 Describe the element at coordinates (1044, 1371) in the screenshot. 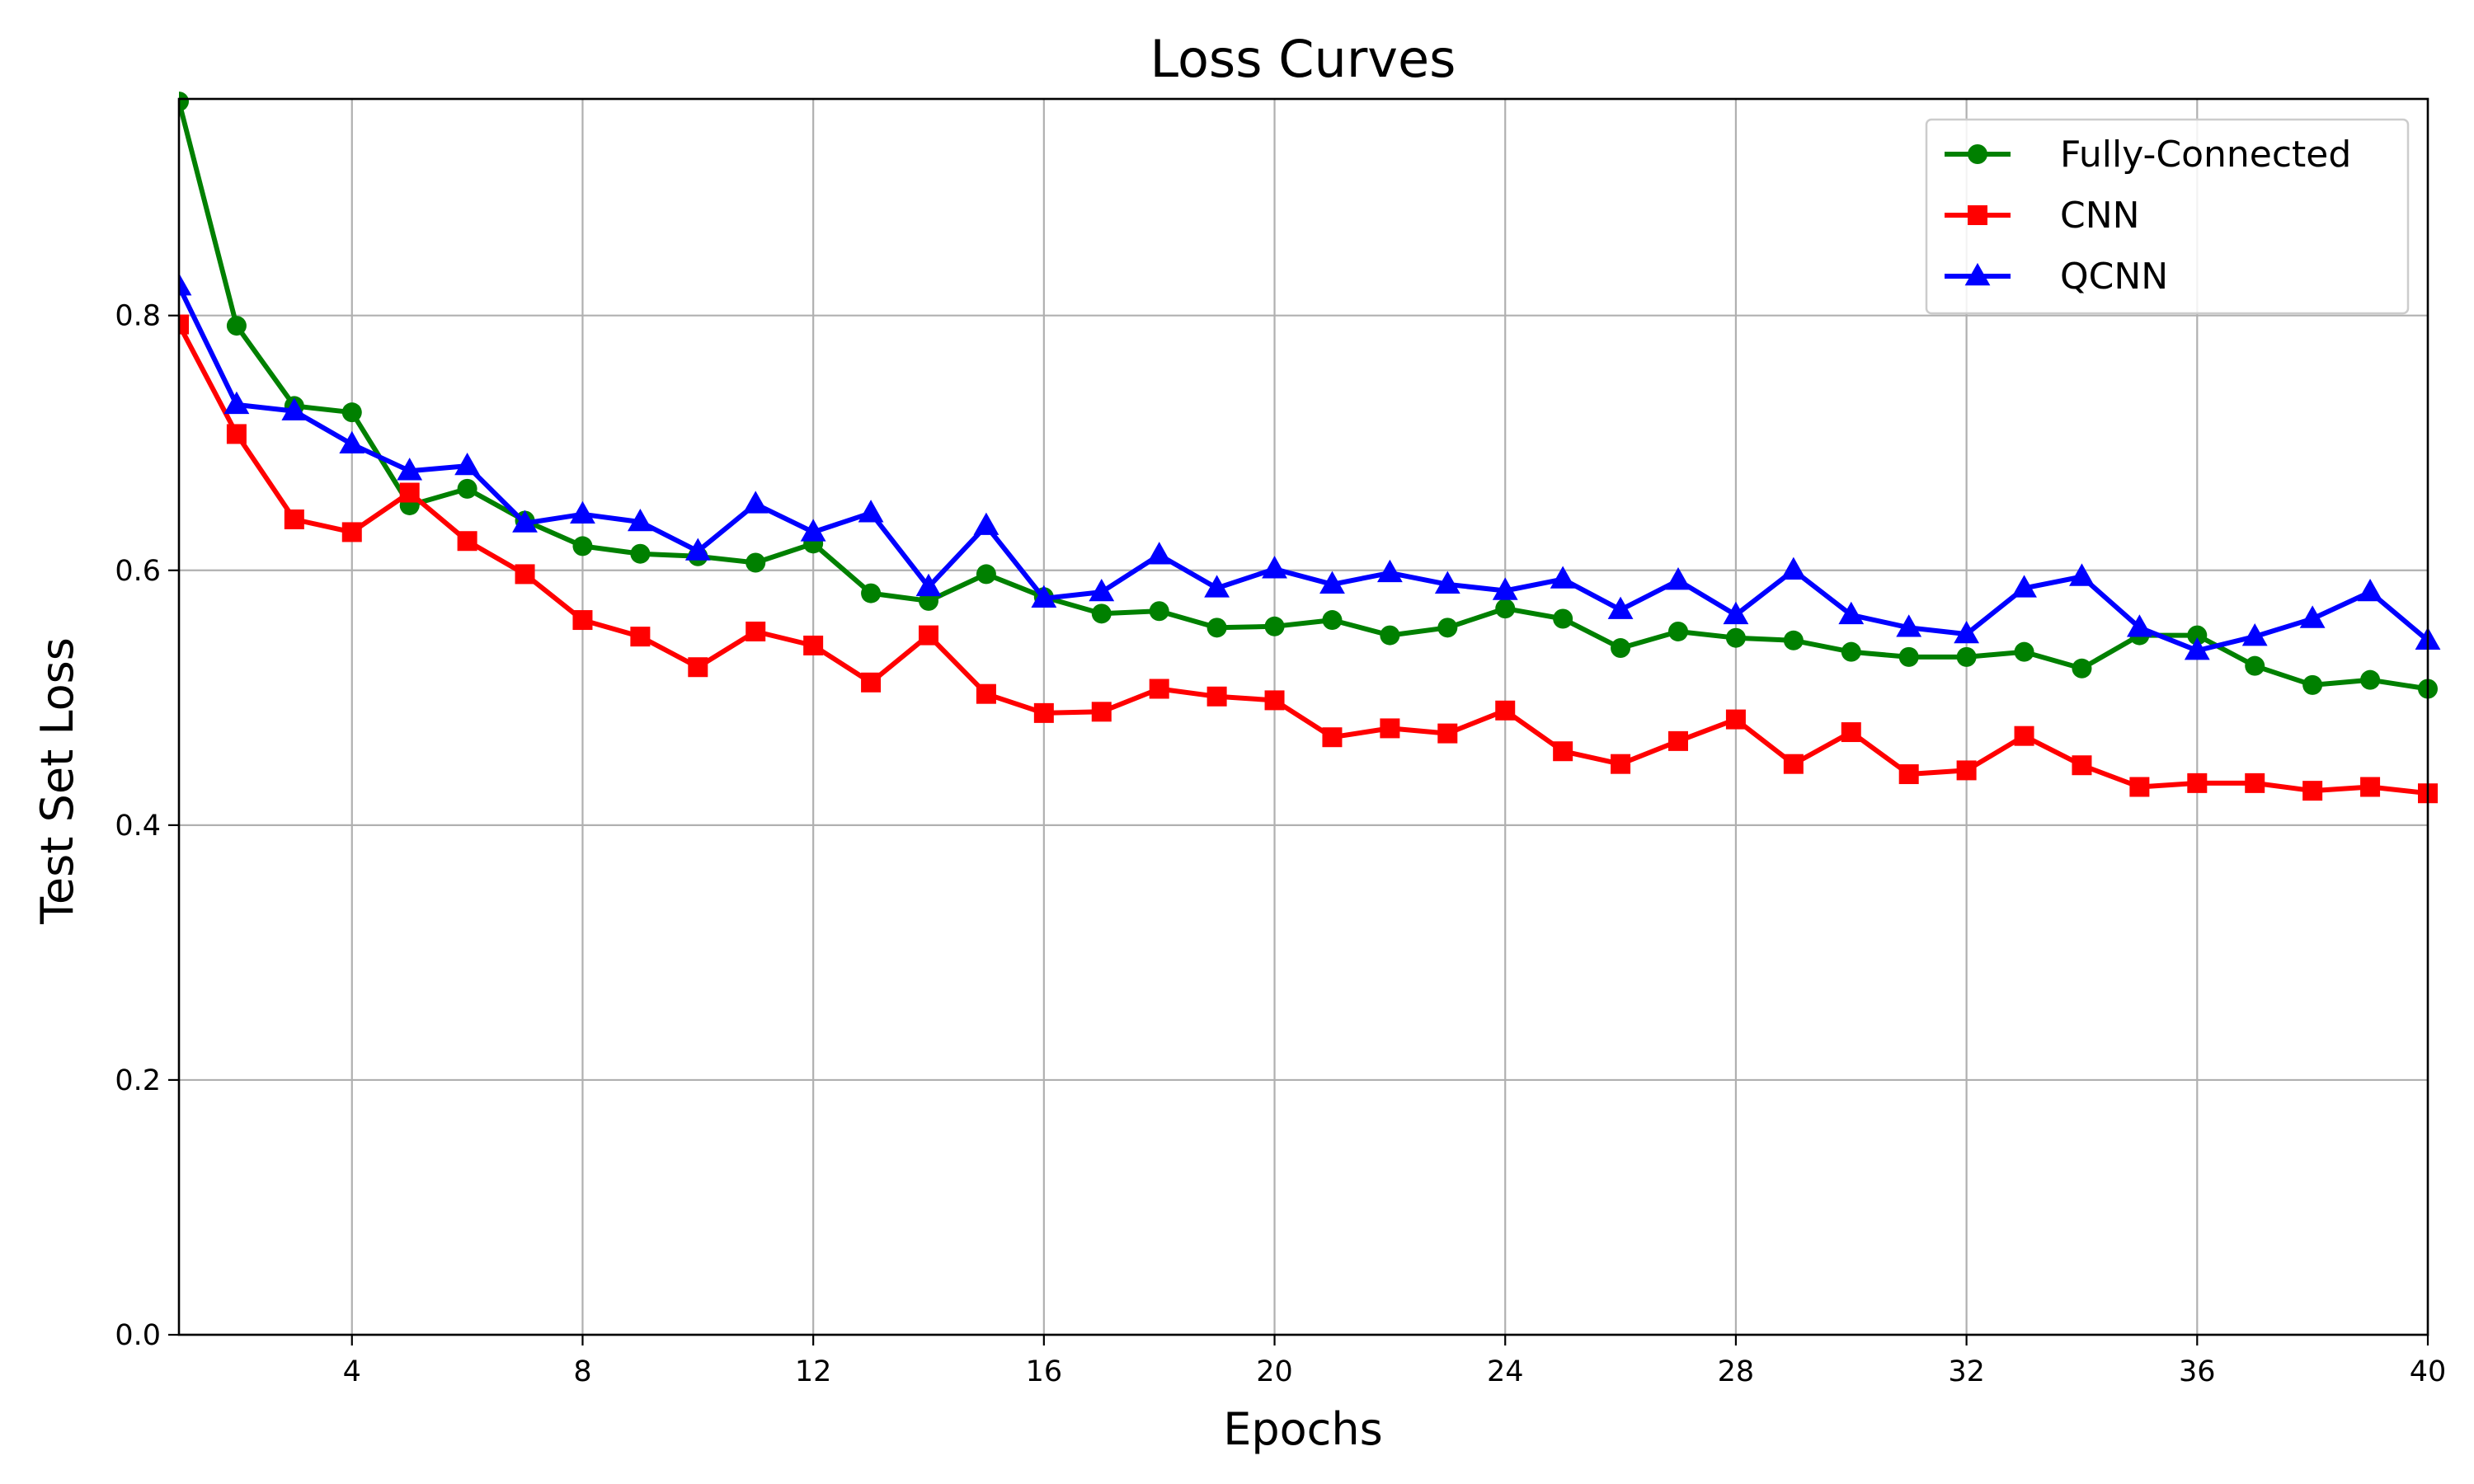

I see `x-tick-label: 16` at that location.